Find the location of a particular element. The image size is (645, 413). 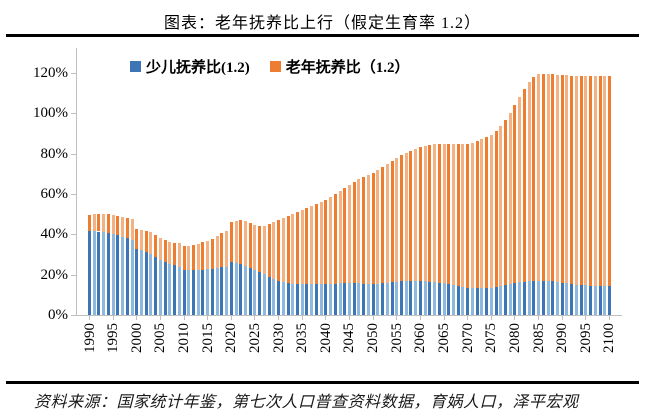

x-axis-tick-2080 is located at coordinates (515, 318).